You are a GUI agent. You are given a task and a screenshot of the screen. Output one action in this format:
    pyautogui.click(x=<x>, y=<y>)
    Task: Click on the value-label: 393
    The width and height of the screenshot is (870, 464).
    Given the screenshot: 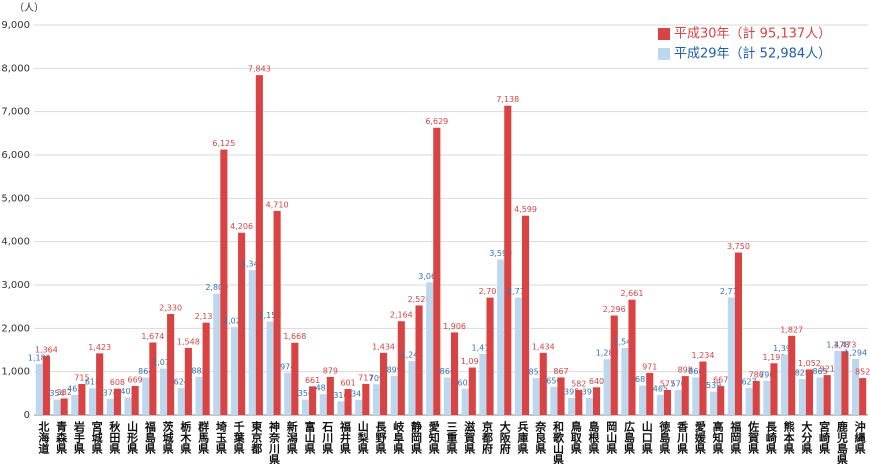 What is the action you would take?
    pyautogui.click(x=589, y=391)
    